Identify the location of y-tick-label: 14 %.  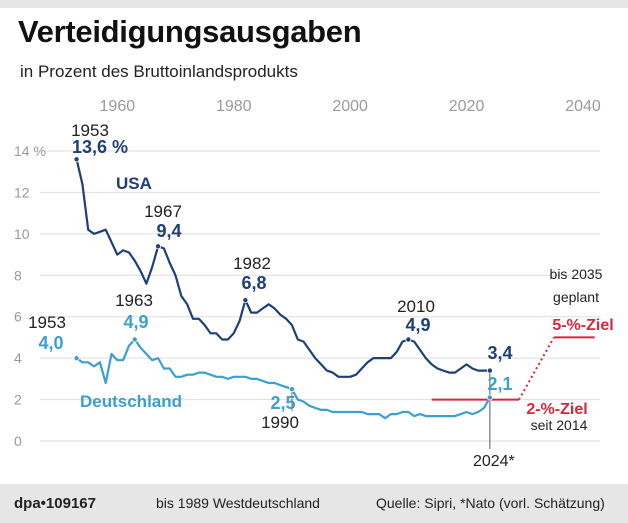
(30, 151).